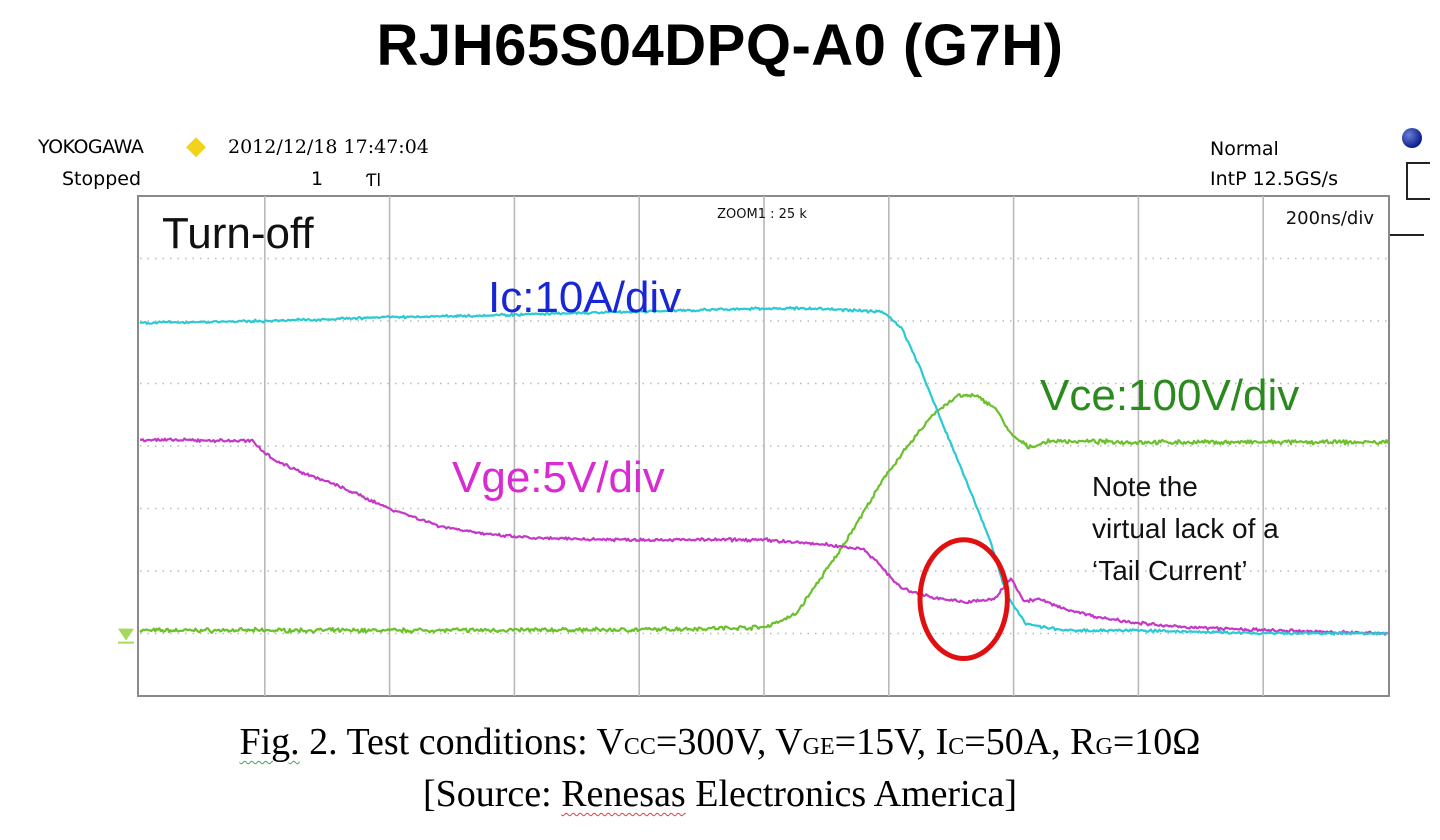  I want to click on caption-rg-sub: G, so click(1104, 747).